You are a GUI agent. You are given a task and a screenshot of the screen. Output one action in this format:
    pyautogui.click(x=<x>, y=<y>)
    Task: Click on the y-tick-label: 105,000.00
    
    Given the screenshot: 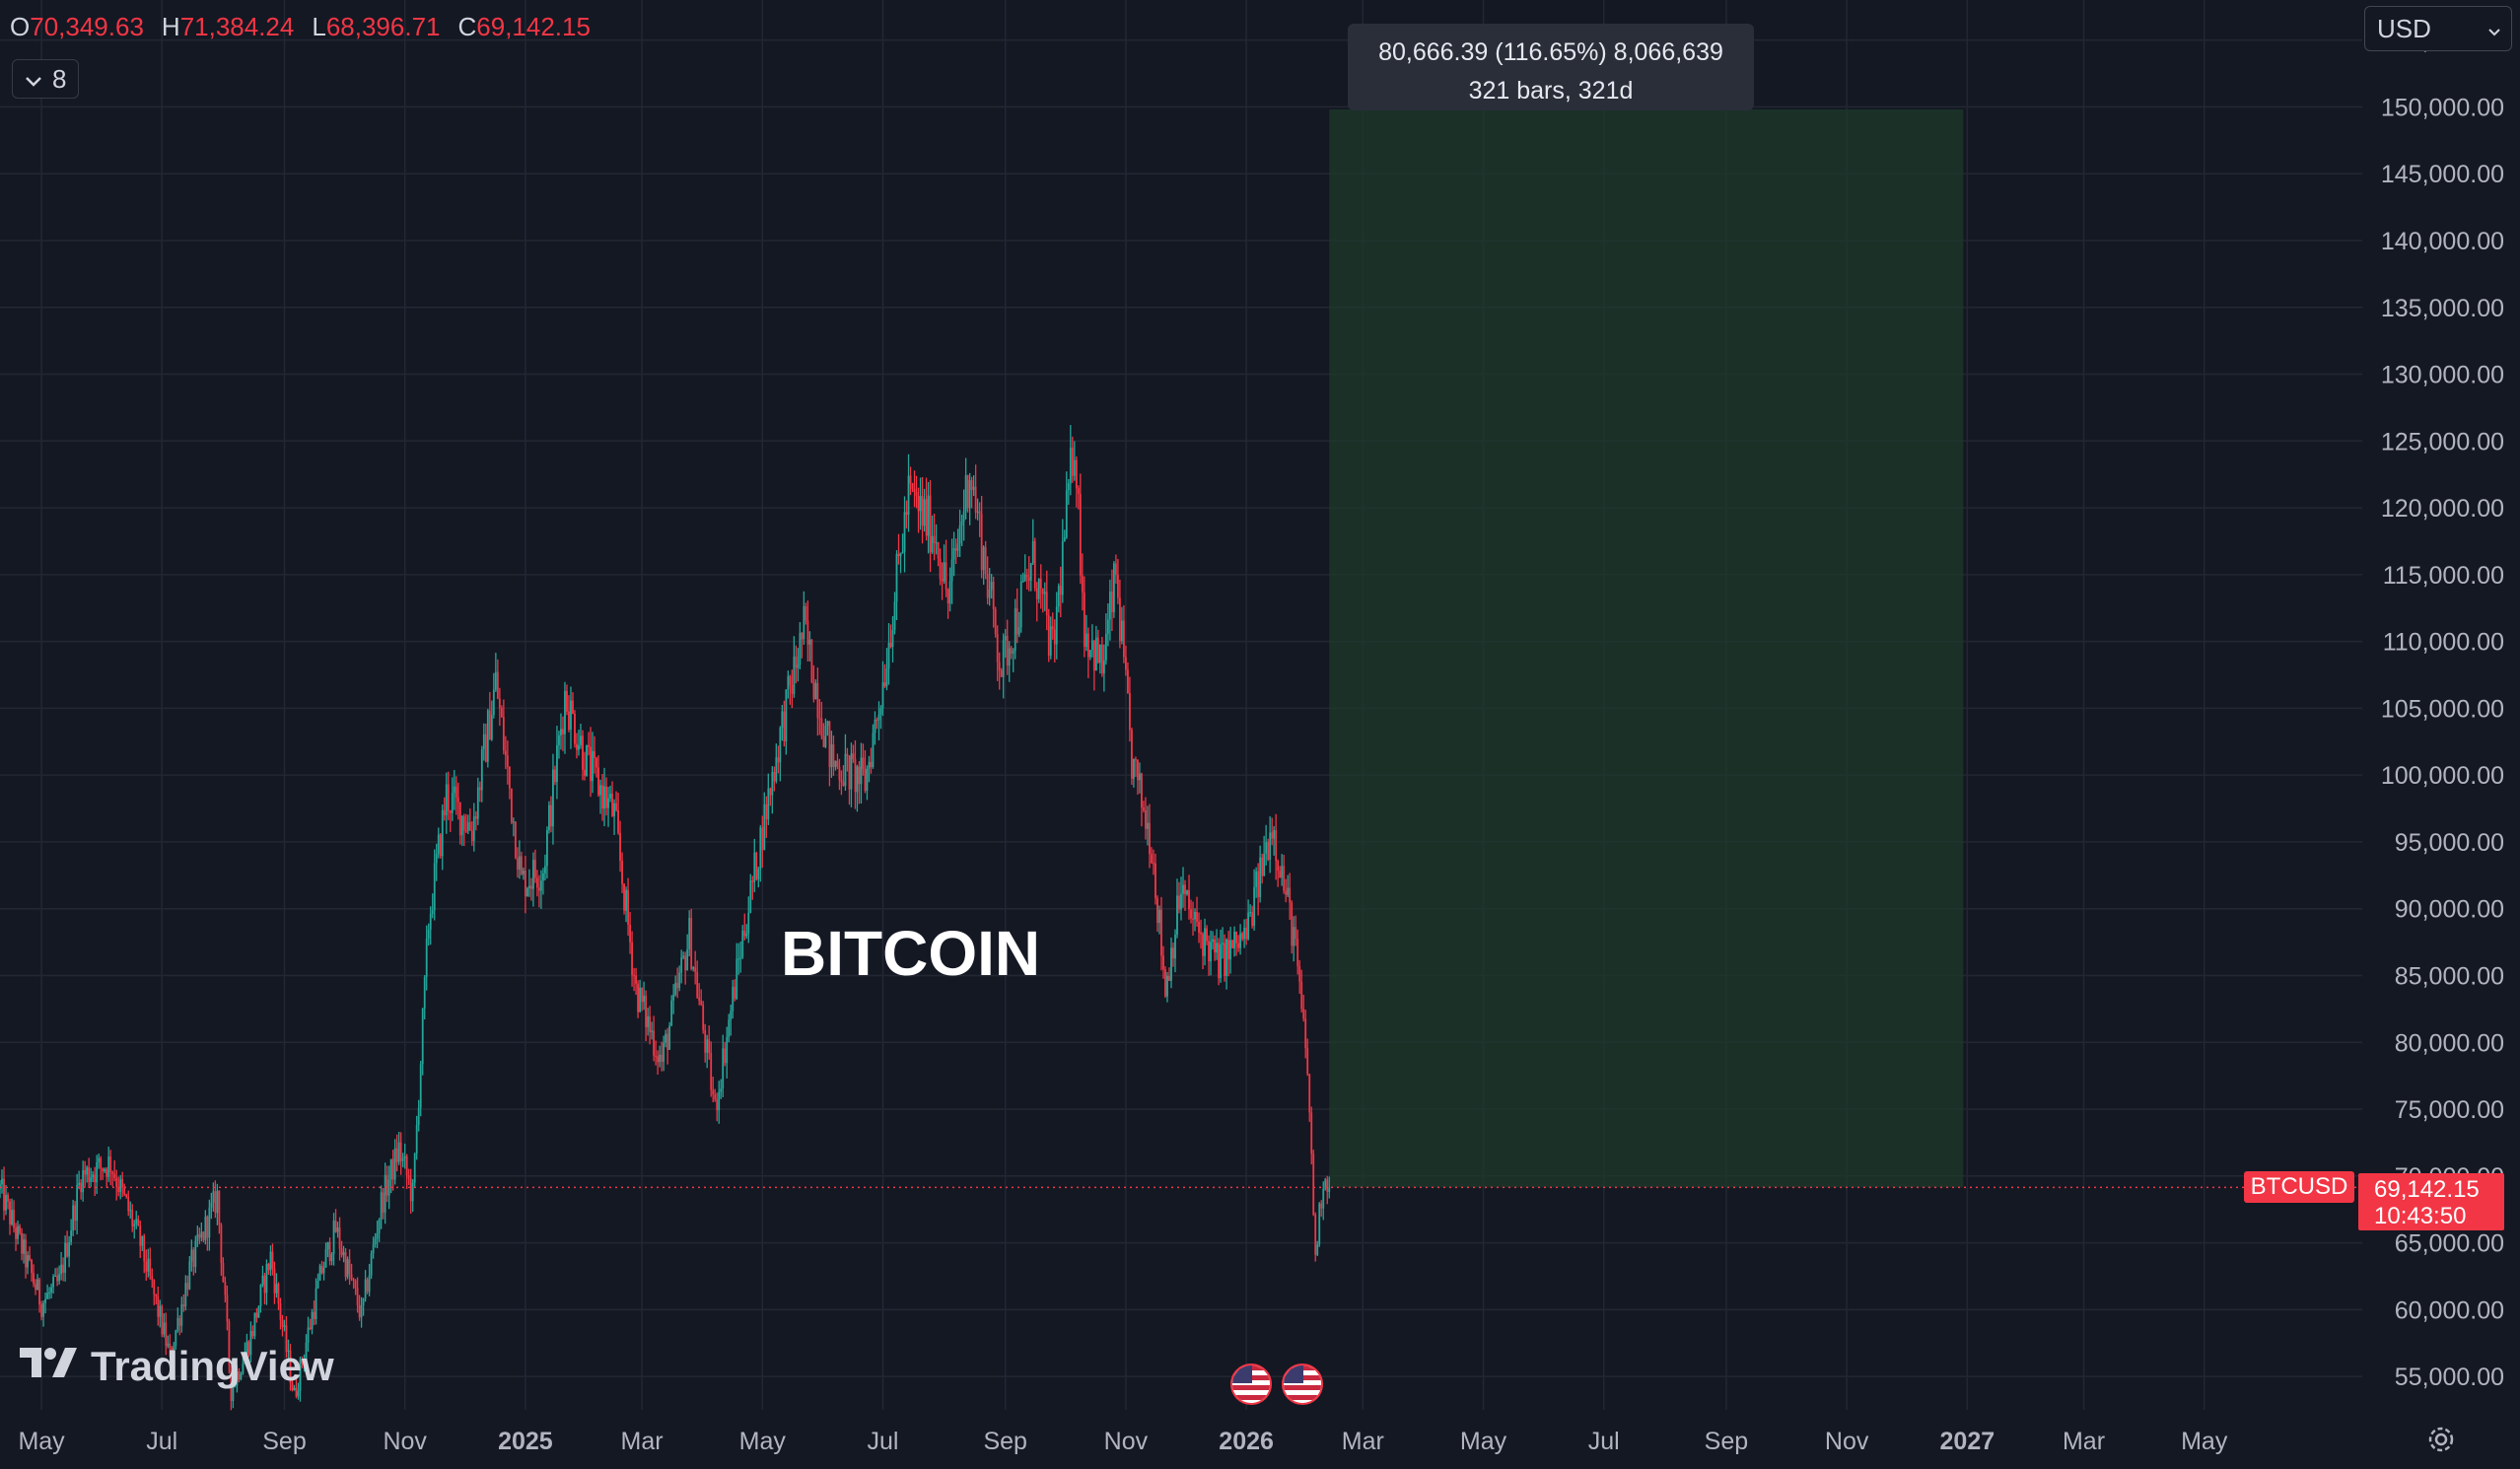 What is the action you would take?
    pyautogui.click(x=2442, y=709)
    